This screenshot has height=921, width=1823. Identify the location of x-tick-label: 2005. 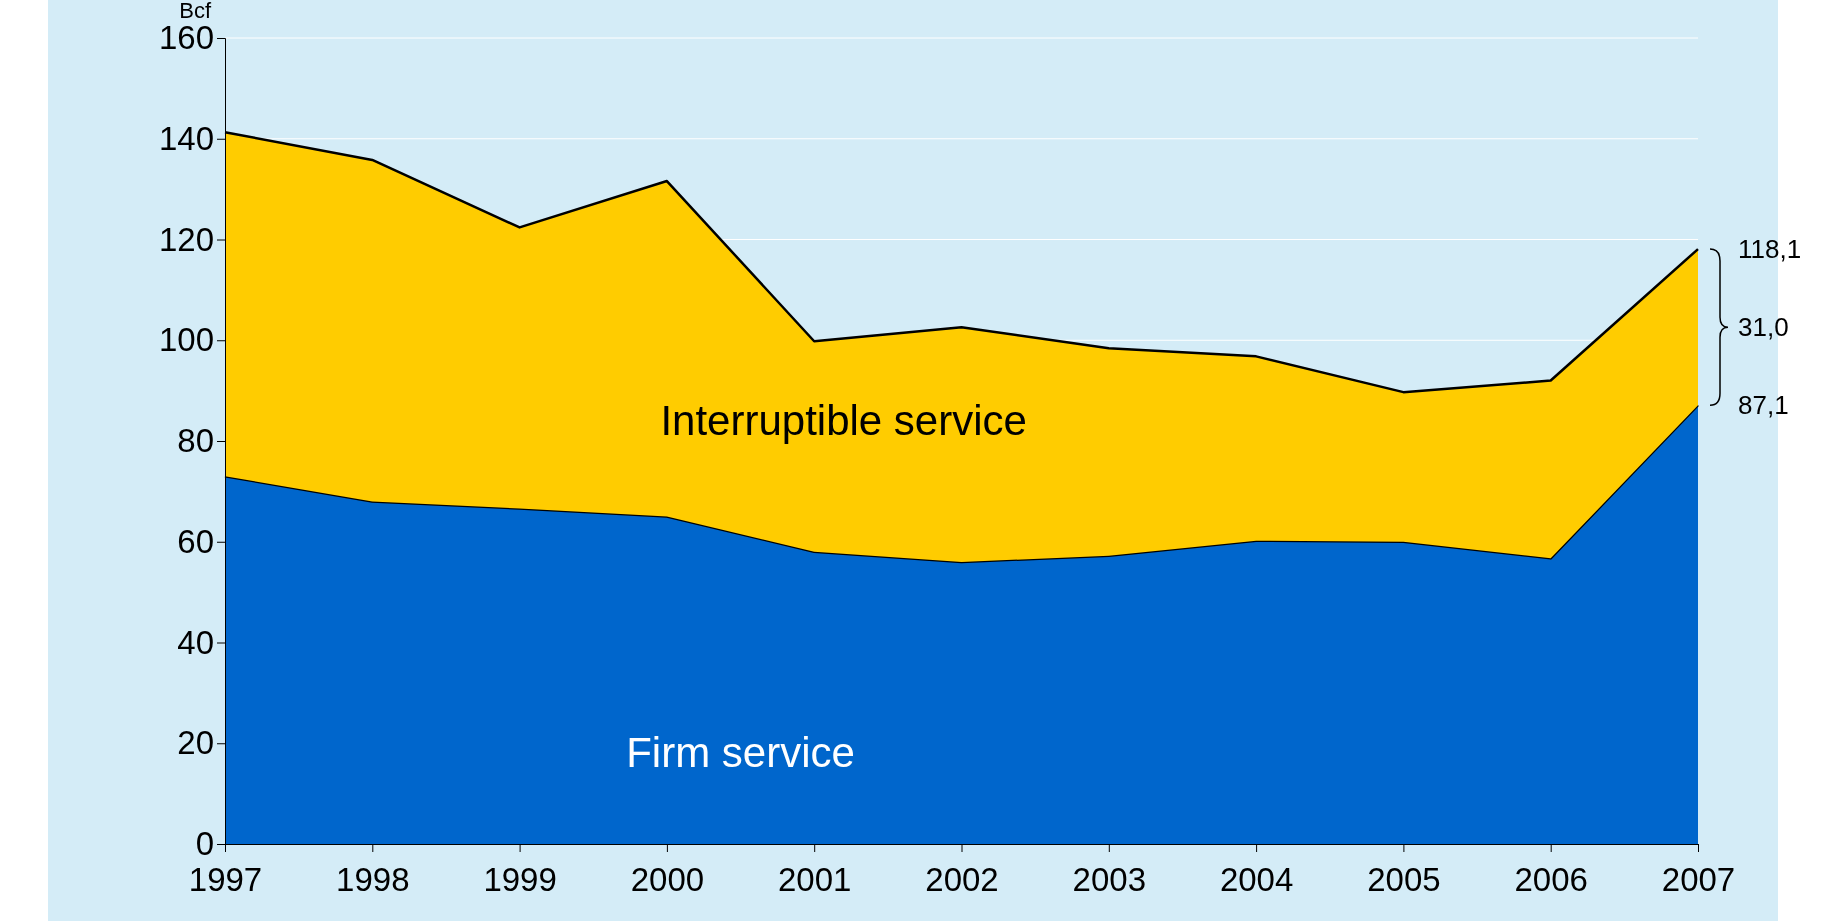
(1404, 880).